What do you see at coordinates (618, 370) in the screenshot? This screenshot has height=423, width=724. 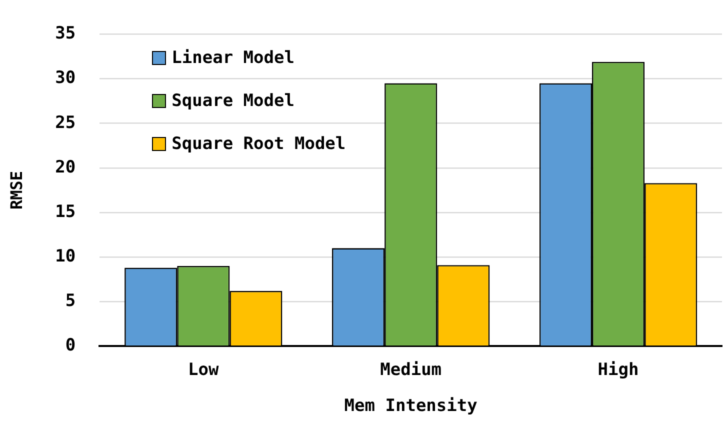 I see `x-tick-label: High` at bounding box center [618, 370].